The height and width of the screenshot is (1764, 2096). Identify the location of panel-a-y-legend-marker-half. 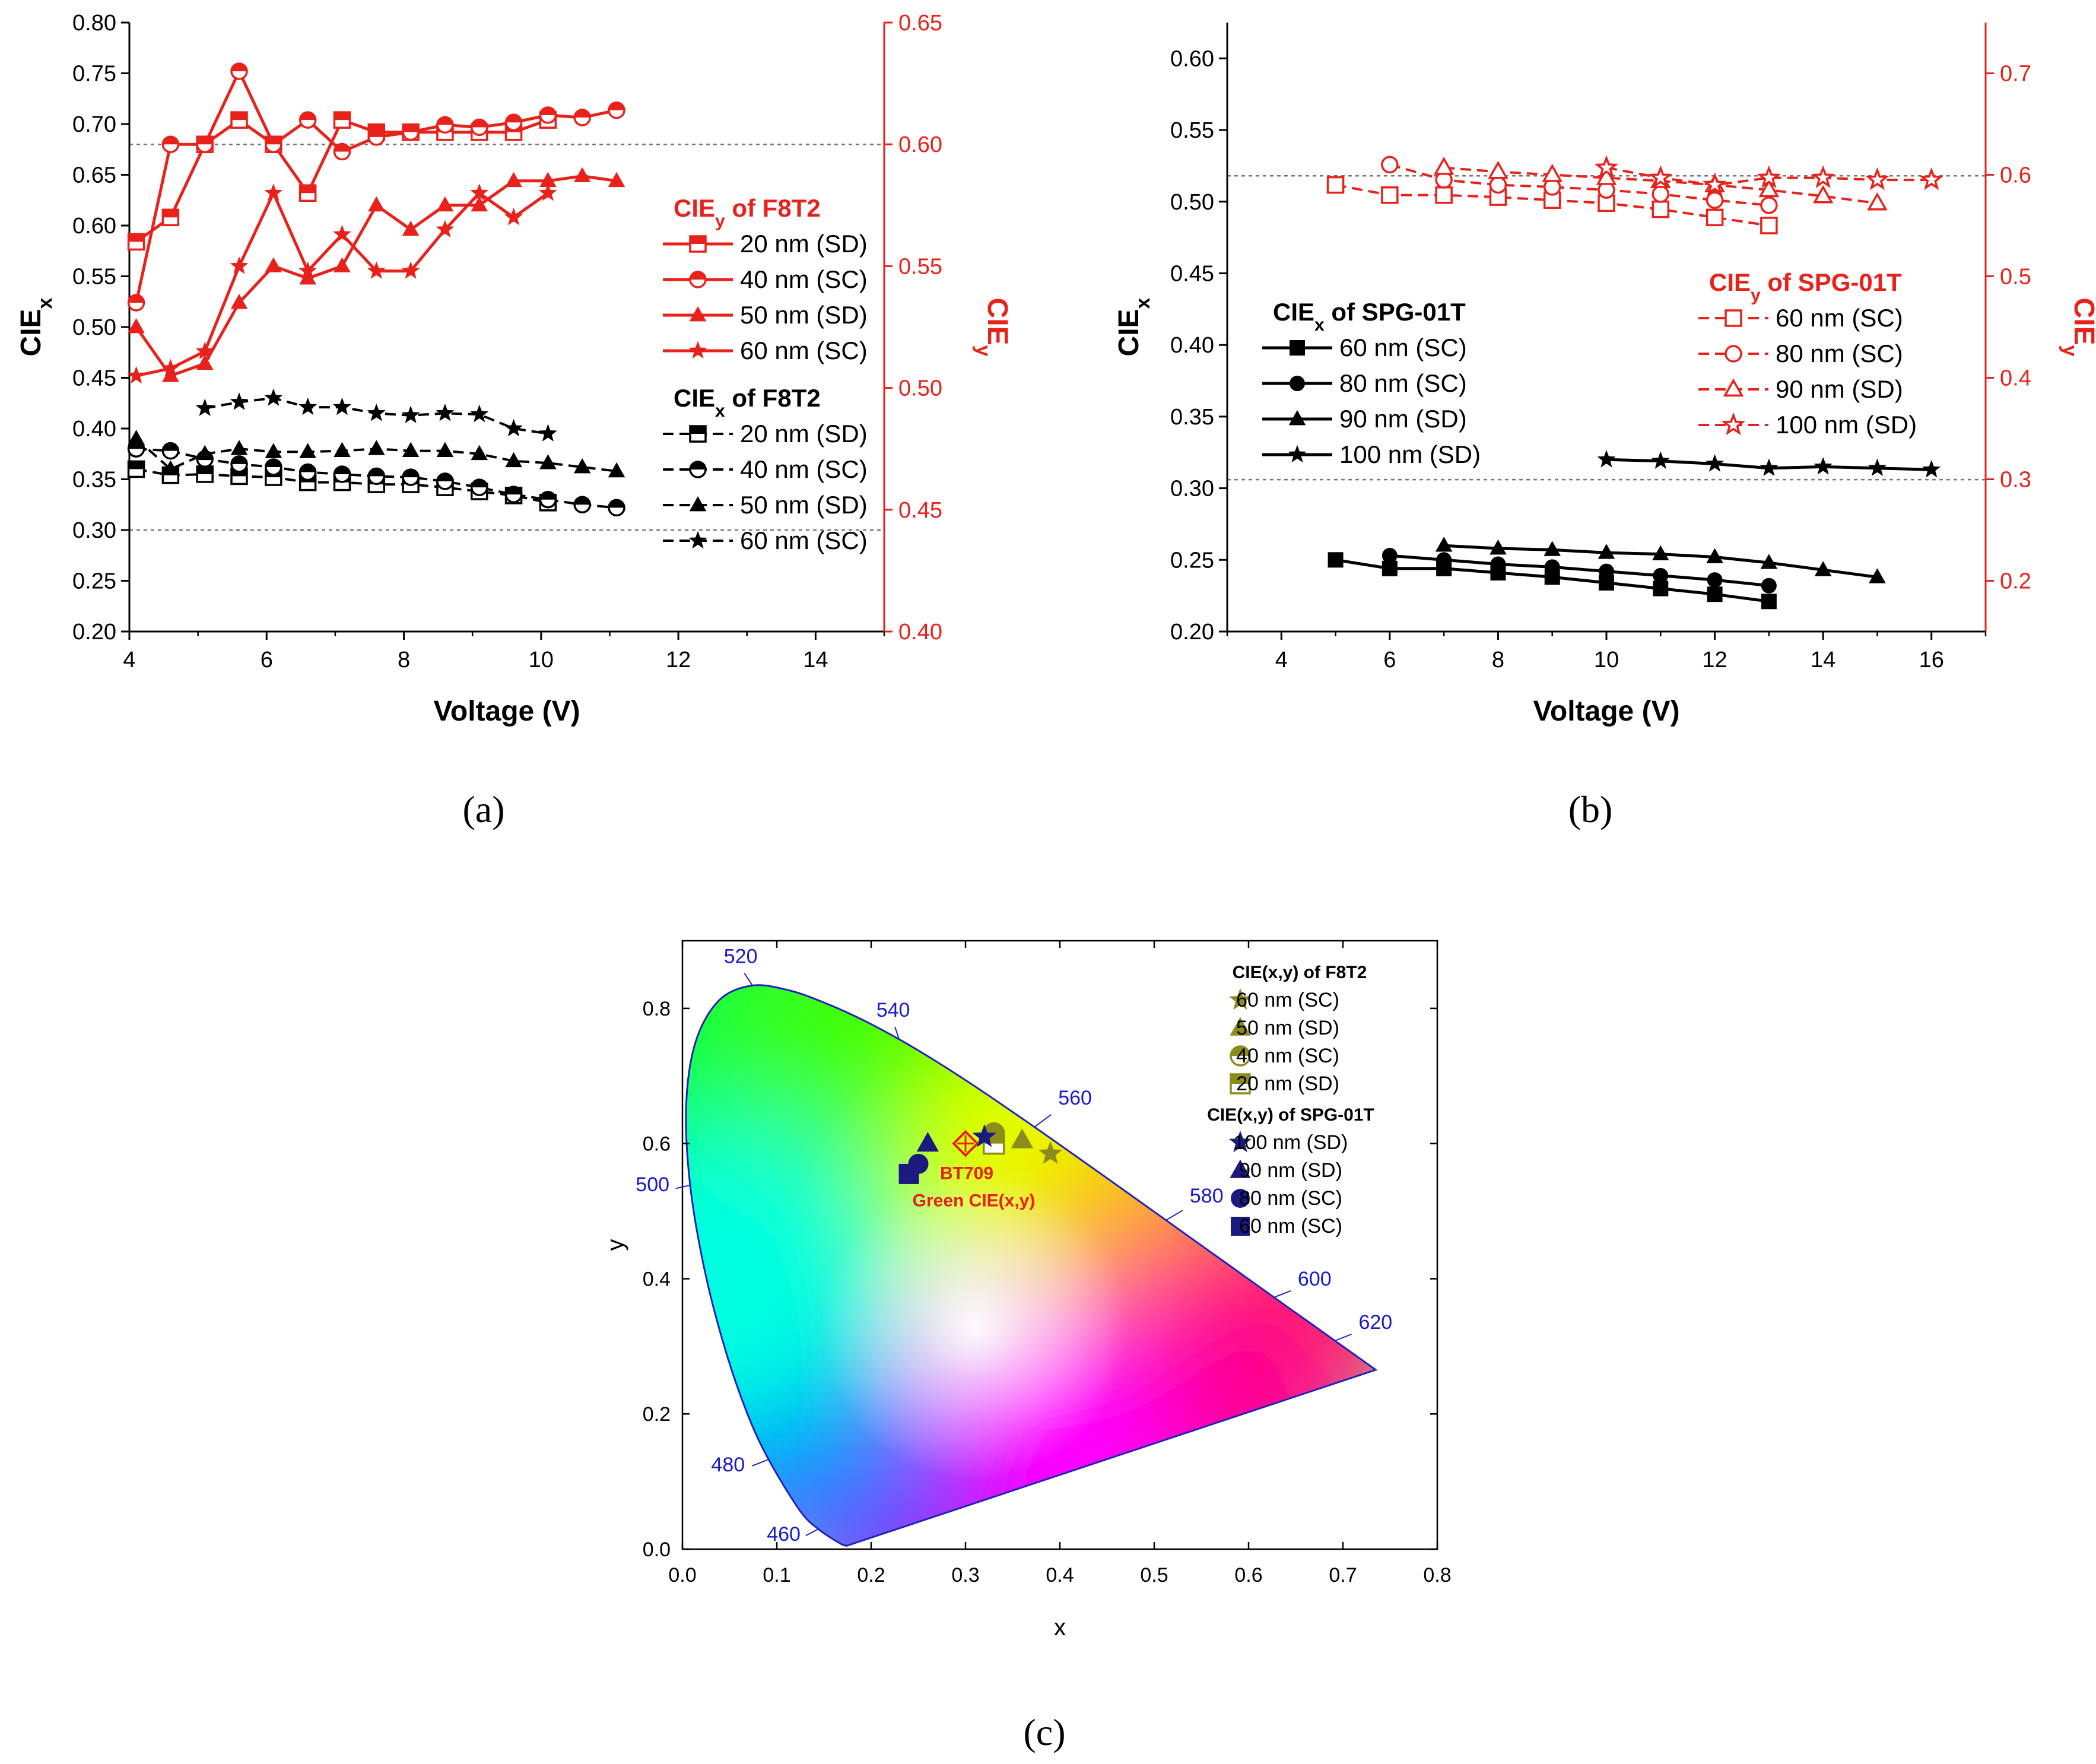
(698, 276).